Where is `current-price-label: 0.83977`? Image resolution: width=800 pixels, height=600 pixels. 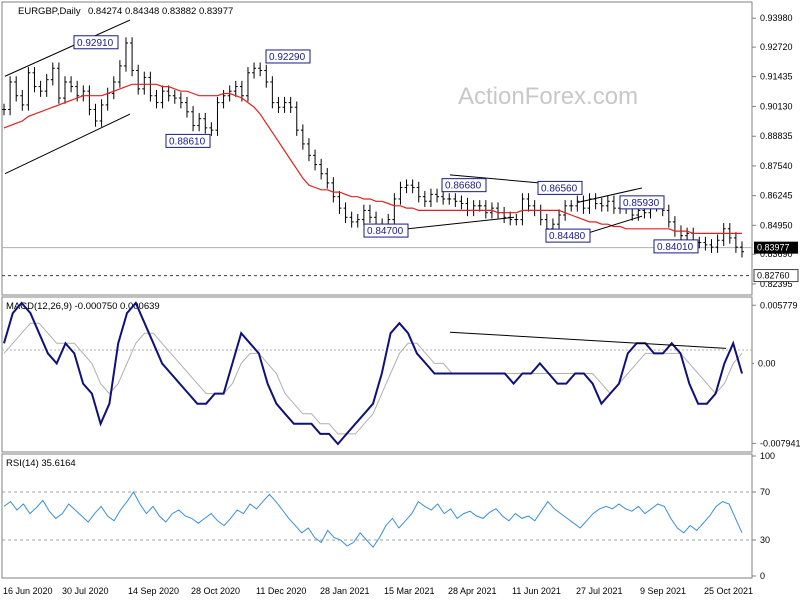 current-price-label: 0.83977 is located at coordinates (773, 248).